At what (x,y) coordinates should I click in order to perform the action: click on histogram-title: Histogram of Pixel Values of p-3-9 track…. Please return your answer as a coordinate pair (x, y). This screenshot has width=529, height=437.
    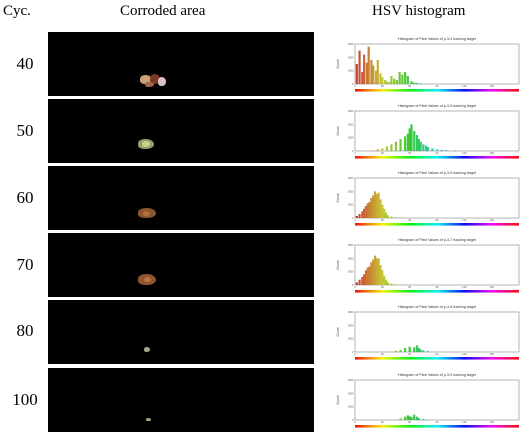
    Looking at the image, I should click on (437, 375).